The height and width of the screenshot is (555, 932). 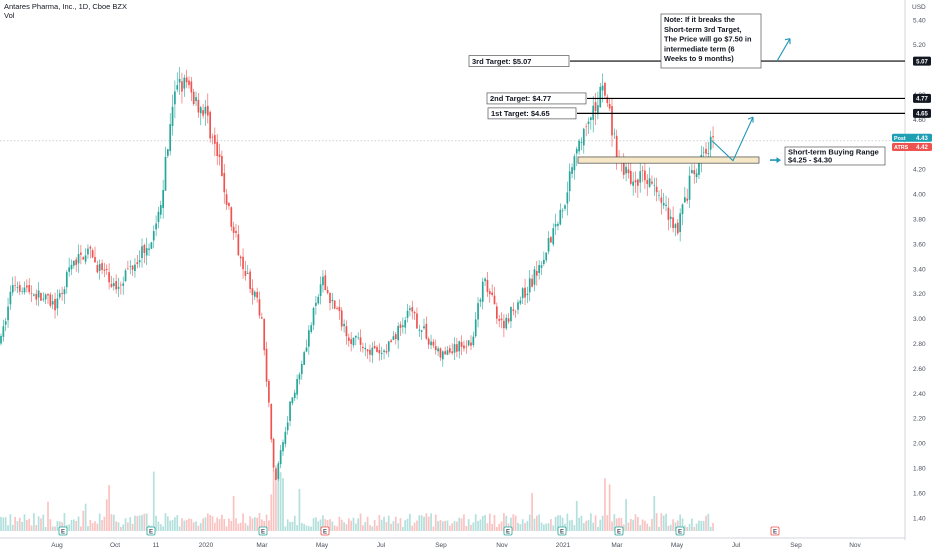 I want to click on y-tick-label: 2.60, so click(x=919, y=369).